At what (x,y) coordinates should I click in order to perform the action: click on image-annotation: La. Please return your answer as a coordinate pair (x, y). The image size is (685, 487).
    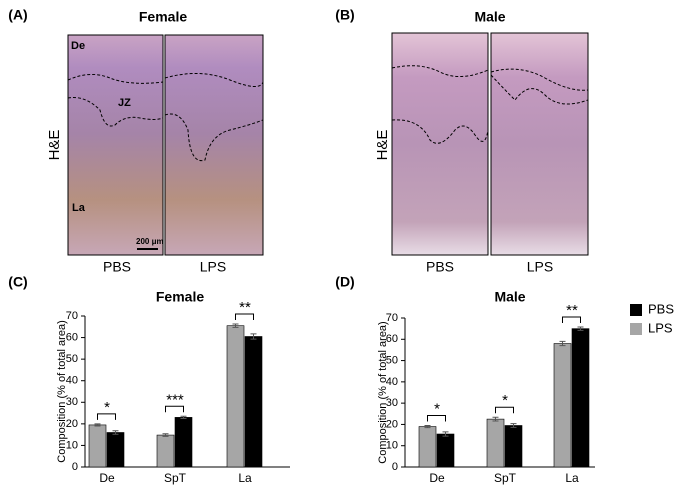
    Looking at the image, I should click on (79, 208).